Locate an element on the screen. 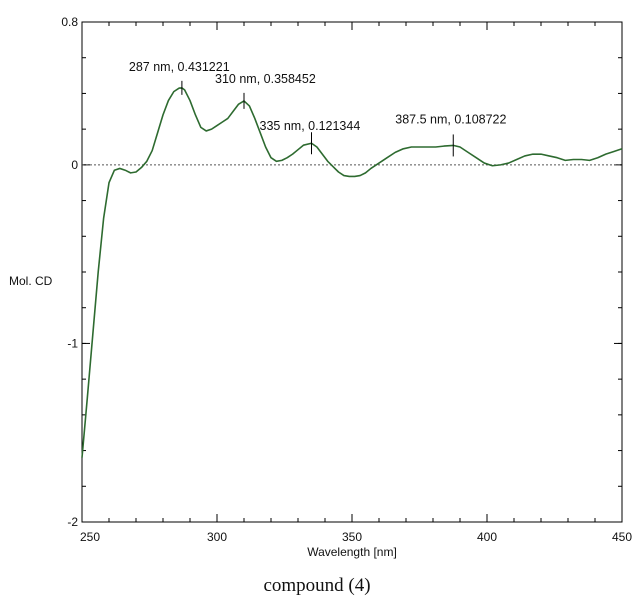  y-tick-label: -2 is located at coordinates (72, 522).